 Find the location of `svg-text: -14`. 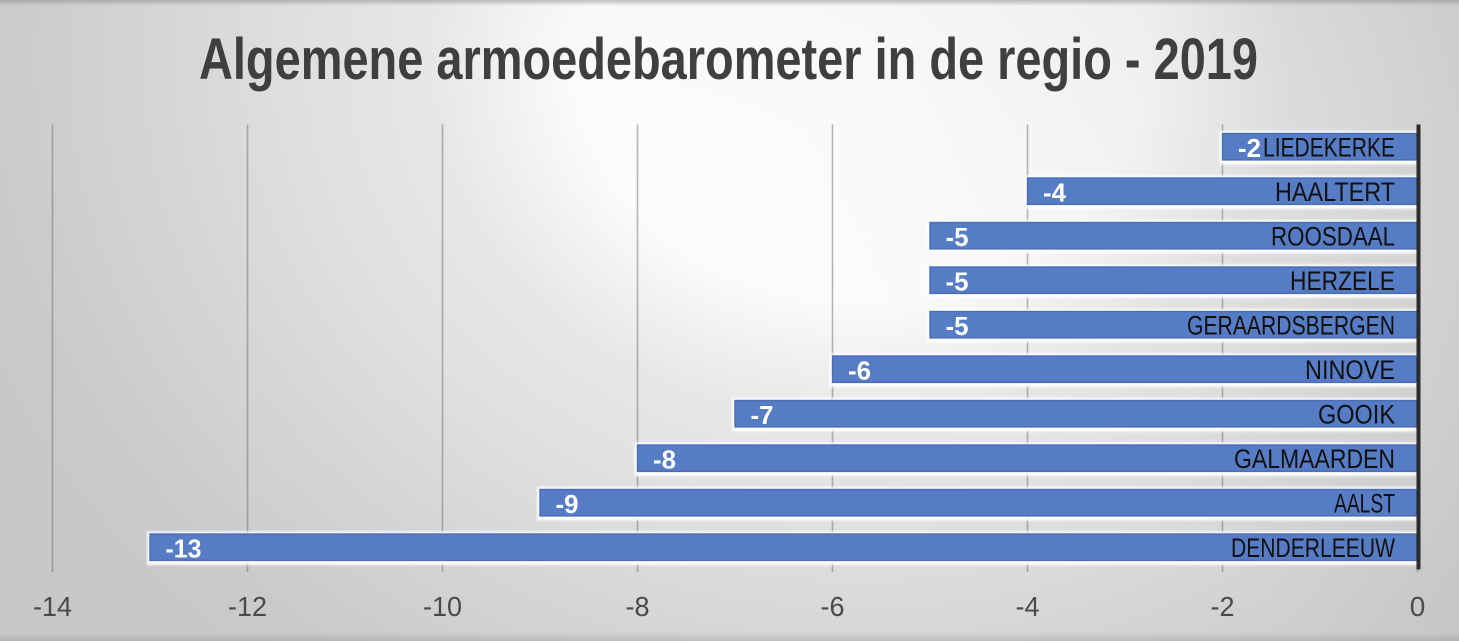

svg-text: -14 is located at coordinates (52, 606).